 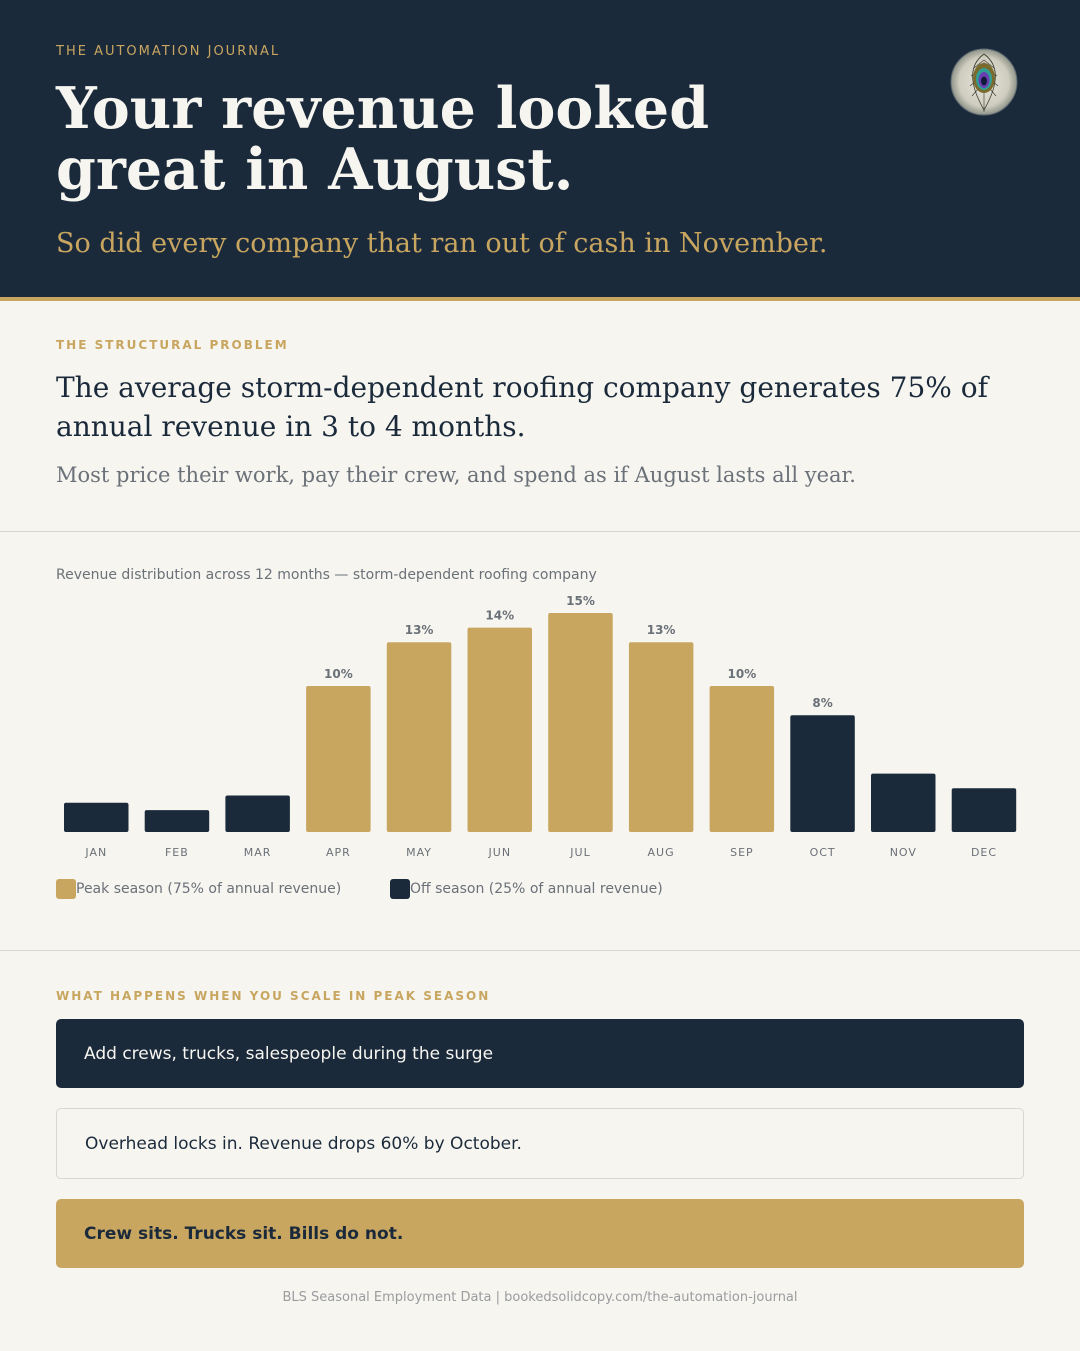 What do you see at coordinates (580, 601) in the screenshot?
I see `data-label-jul: 15%` at bounding box center [580, 601].